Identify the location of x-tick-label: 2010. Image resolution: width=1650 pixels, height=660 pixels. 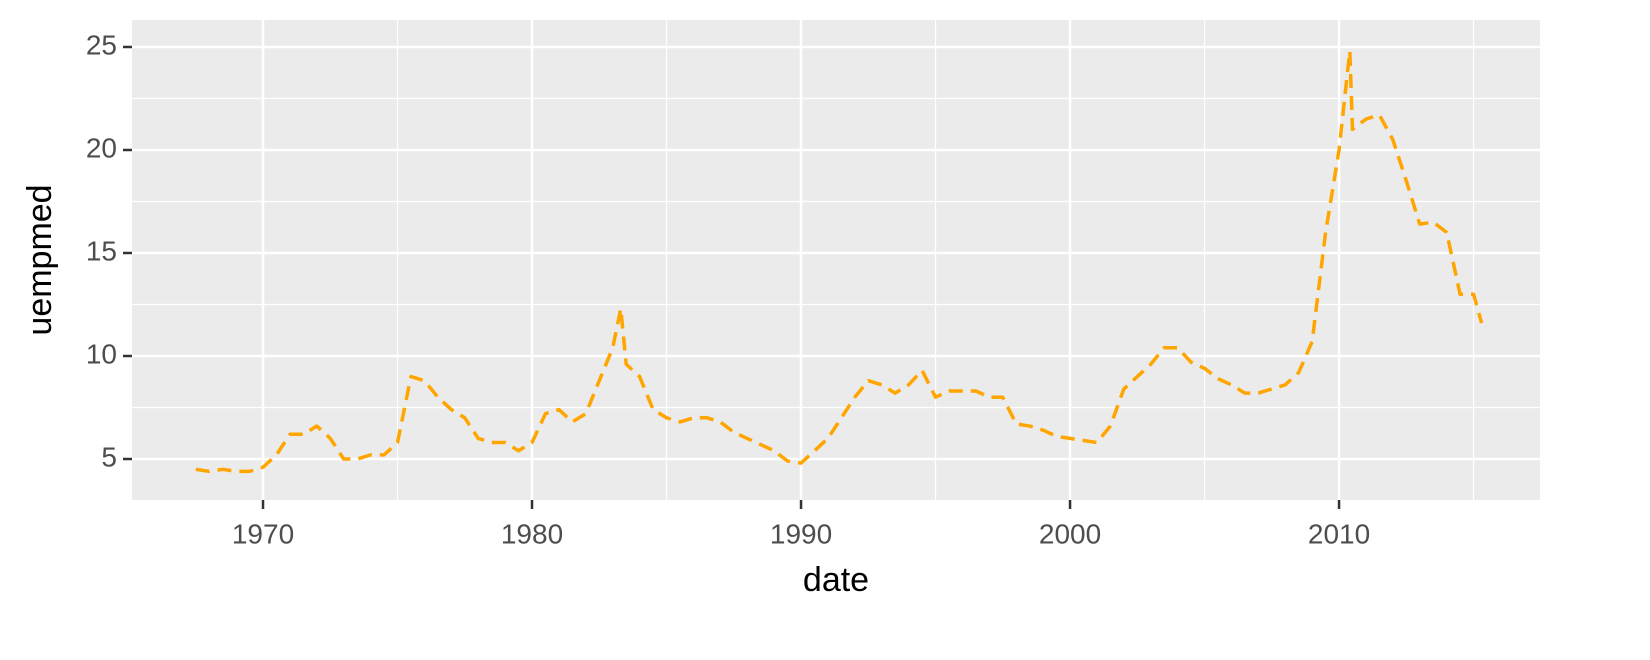
(1339, 533).